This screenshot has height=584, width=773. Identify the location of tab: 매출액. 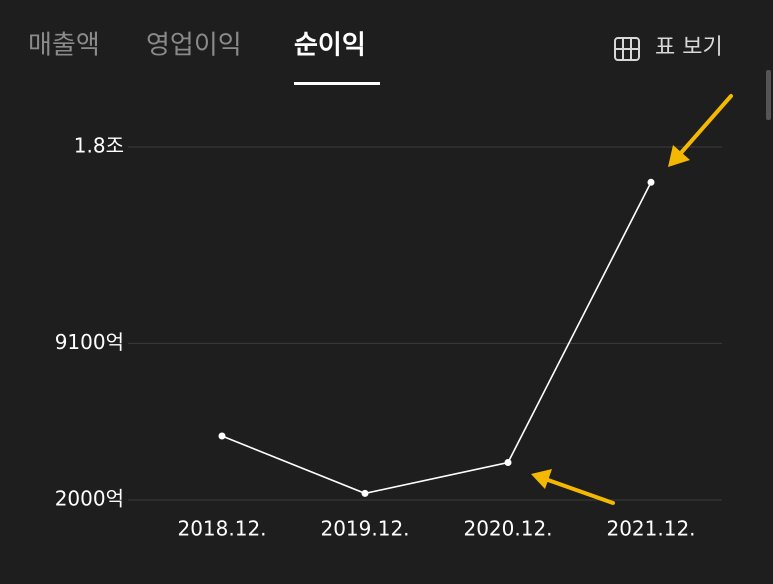
(64, 46).